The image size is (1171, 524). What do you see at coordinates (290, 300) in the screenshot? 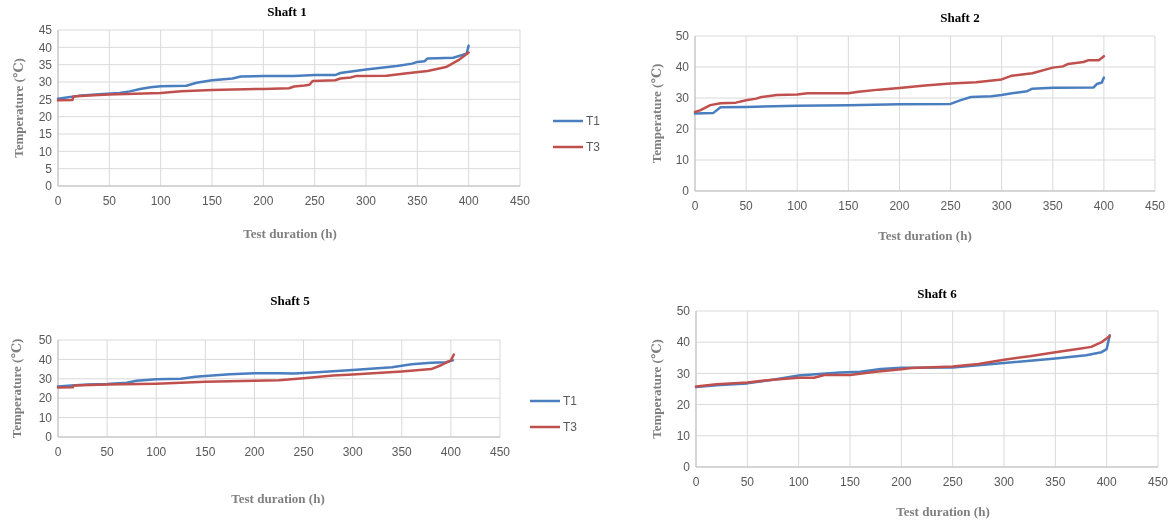
I see `chart-title: Shaft 5` at bounding box center [290, 300].